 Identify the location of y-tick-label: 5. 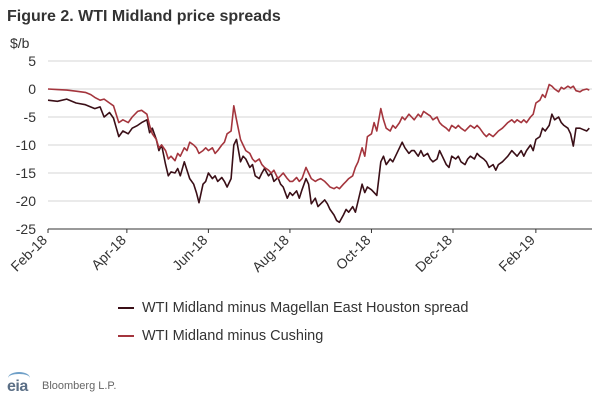
(32, 61).